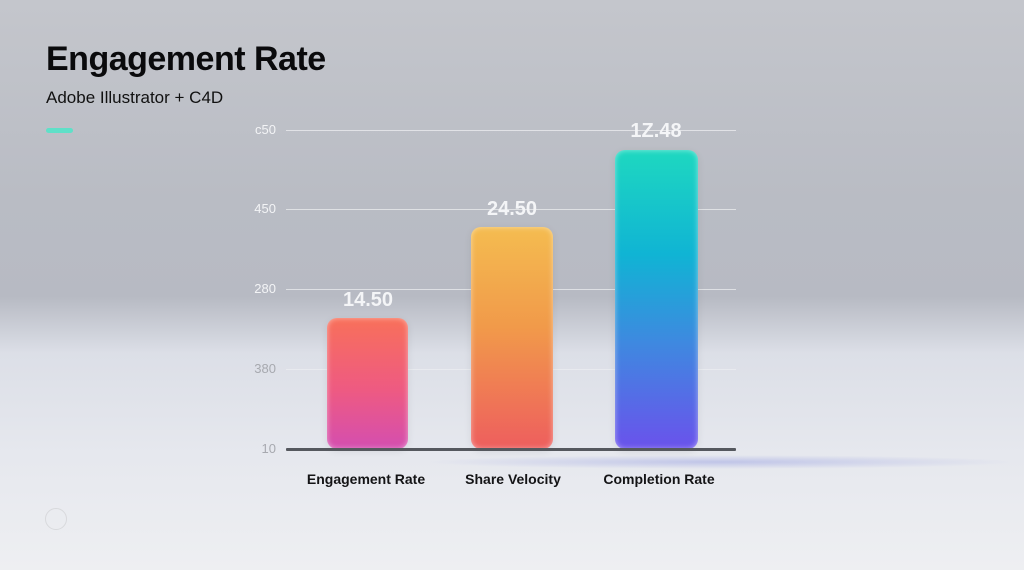  I want to click on y-tick-label: ᴄ50, so click(265, 129).